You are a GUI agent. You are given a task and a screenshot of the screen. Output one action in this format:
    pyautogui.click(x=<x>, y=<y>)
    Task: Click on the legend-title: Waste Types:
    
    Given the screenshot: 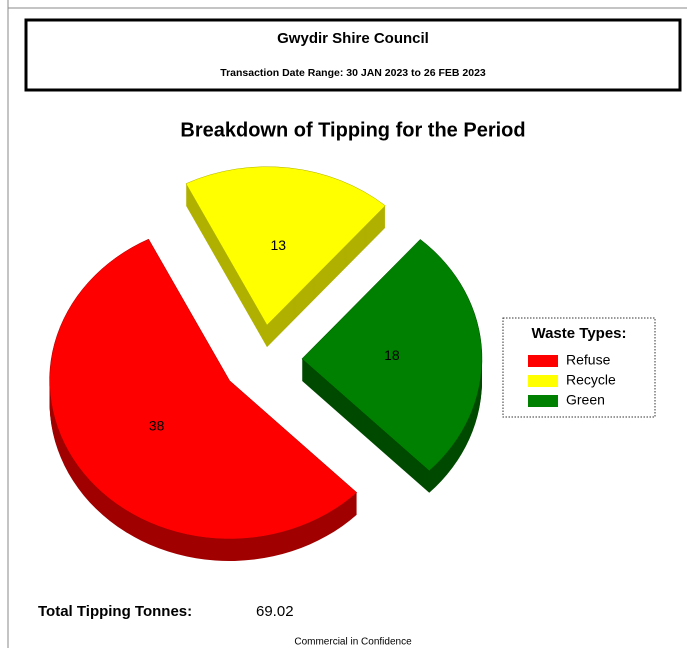 What is the action you would take?
    pyautogui.click(x=578, y=333)
    